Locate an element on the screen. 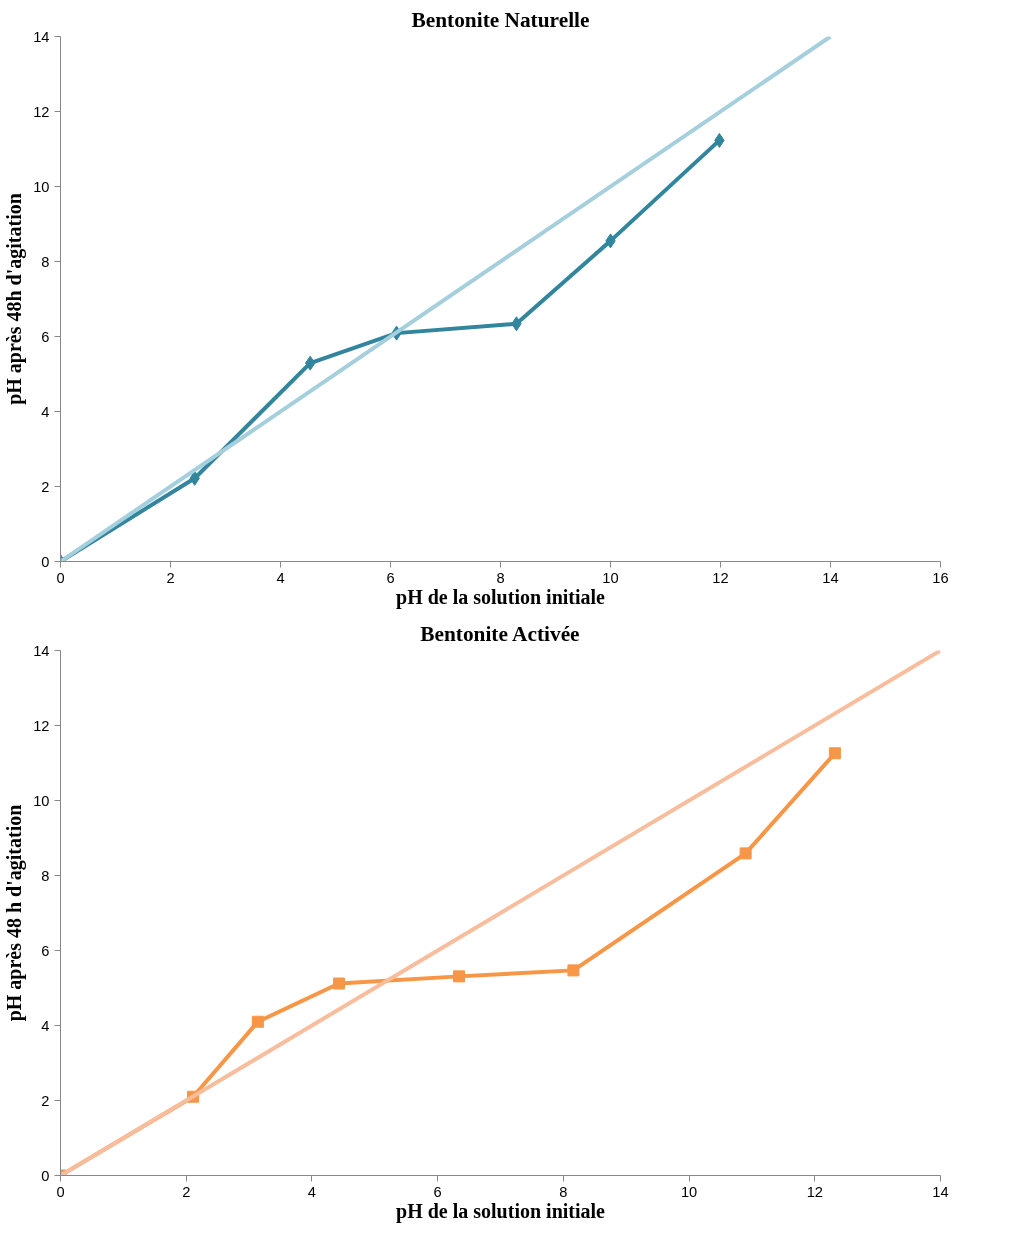 The width and height of the screenshot is (1015, 1236). x-tick-label: 16 is located at coordinates (940, 577).